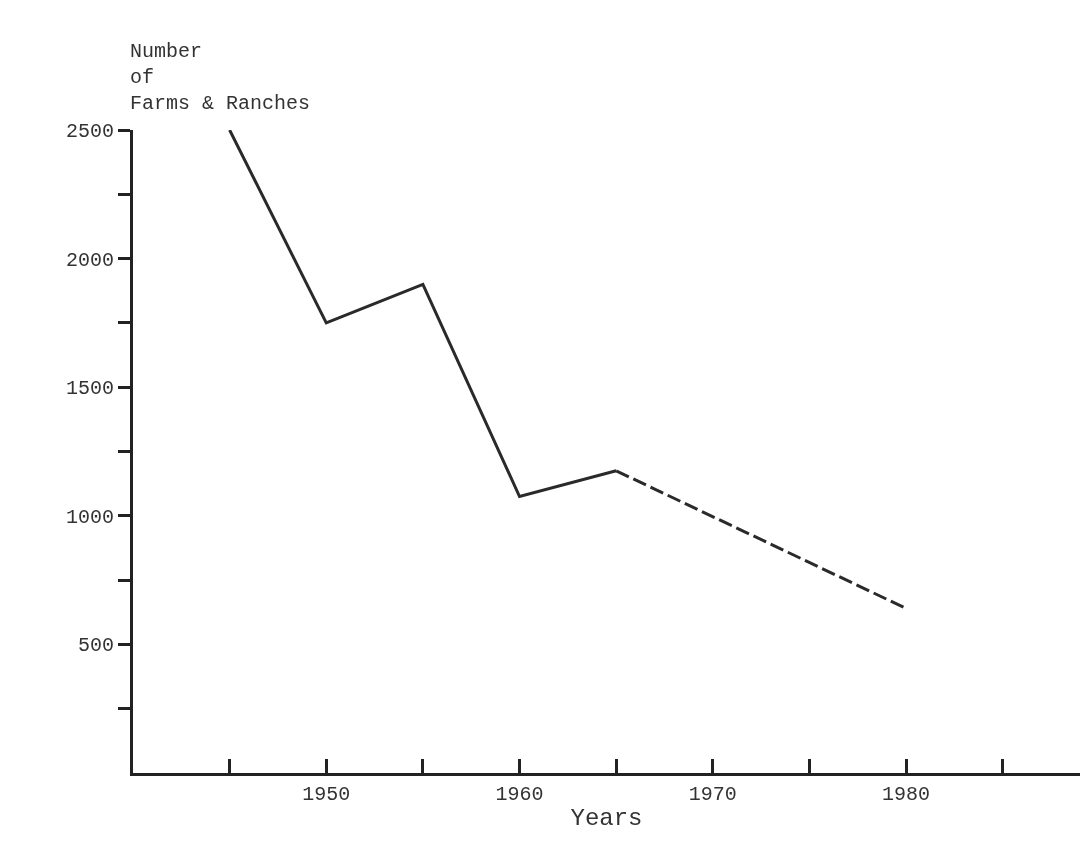  I want to click on y-tick-label: 2500, so click(89, 131).